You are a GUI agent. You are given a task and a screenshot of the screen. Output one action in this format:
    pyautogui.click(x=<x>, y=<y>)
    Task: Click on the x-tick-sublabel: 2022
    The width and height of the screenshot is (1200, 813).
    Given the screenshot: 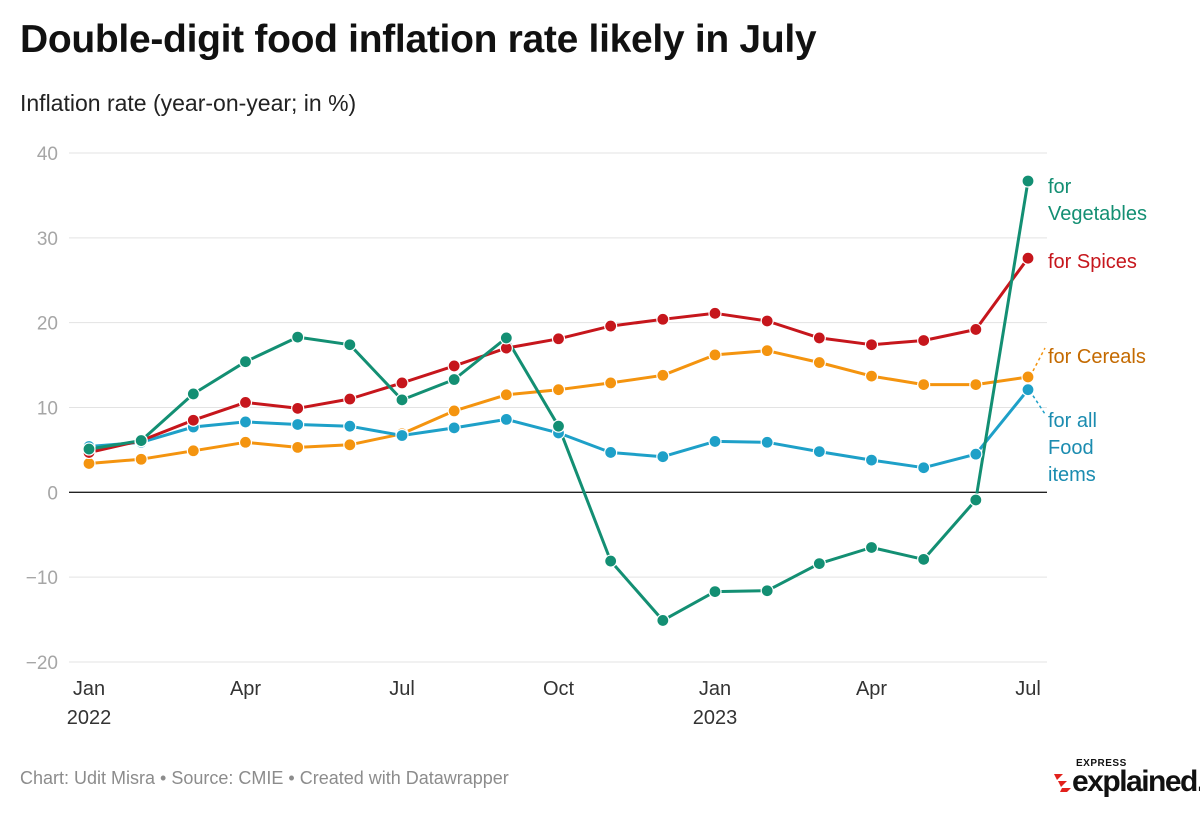 What is the action you would take?
    pyautogui.click(x=89, y=718)
    